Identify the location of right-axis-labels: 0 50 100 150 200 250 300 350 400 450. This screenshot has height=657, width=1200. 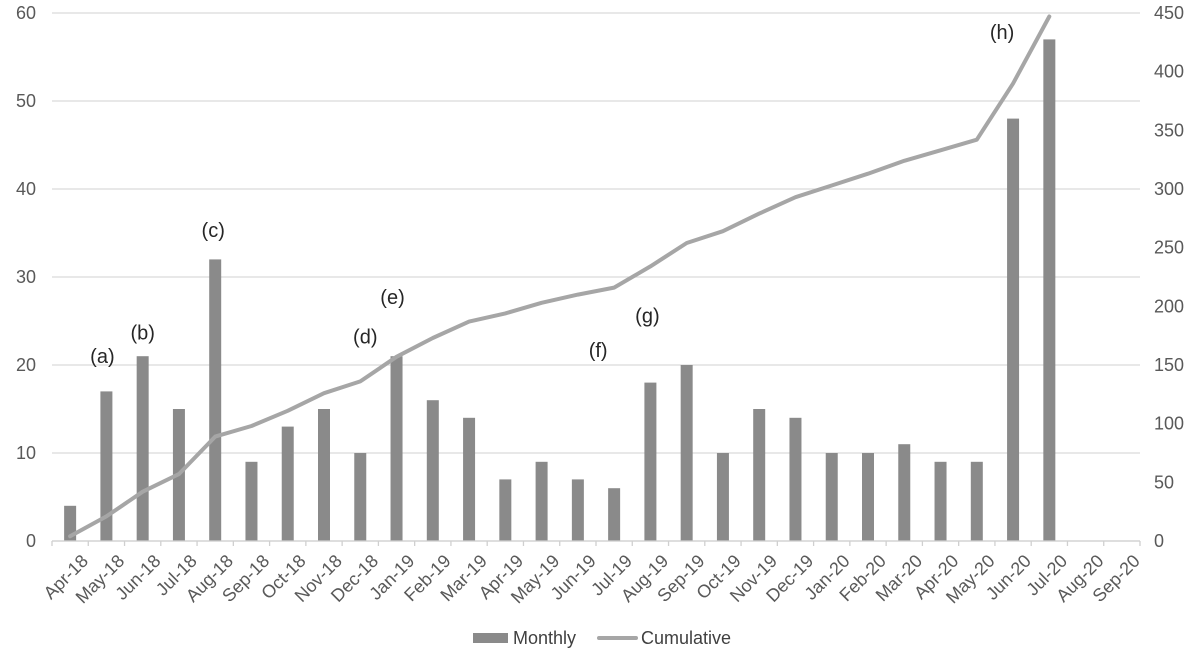
(1169, 277).